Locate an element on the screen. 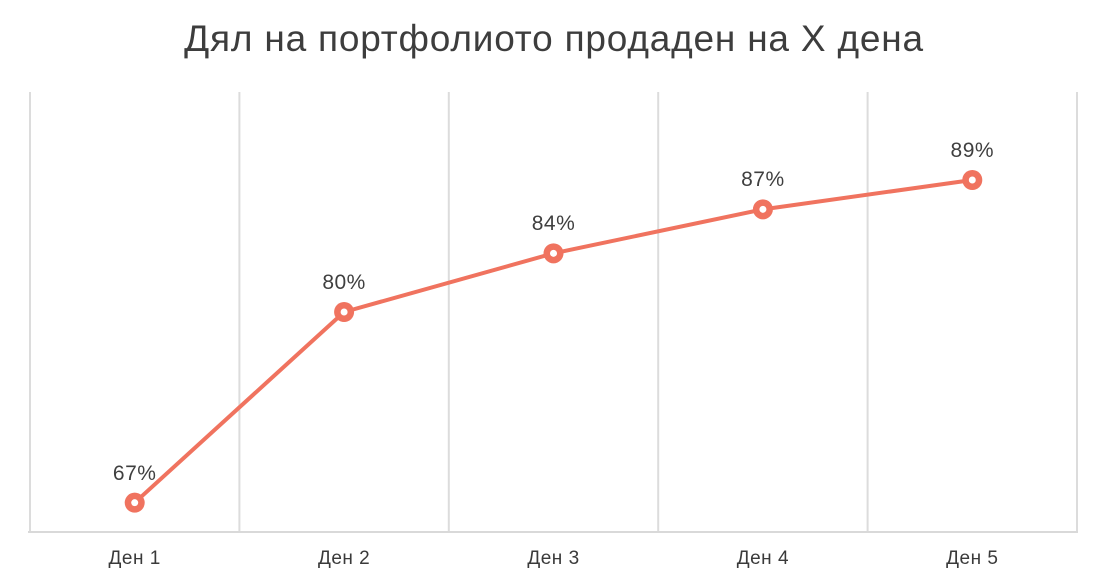  x-axis-label: Ден 1 is located at coordinates (134, 558).